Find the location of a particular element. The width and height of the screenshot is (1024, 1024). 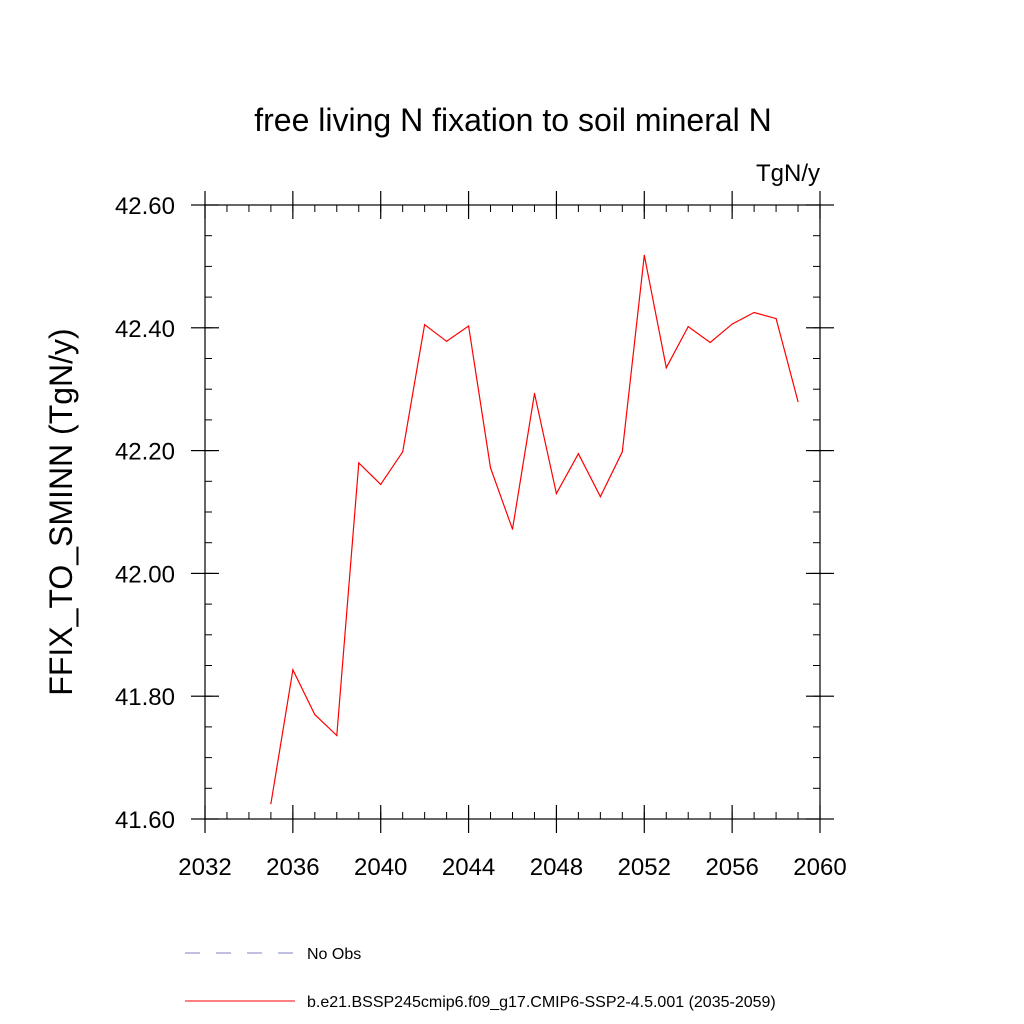

x-tick-label: 2032 is located at coordinates (204, 867).